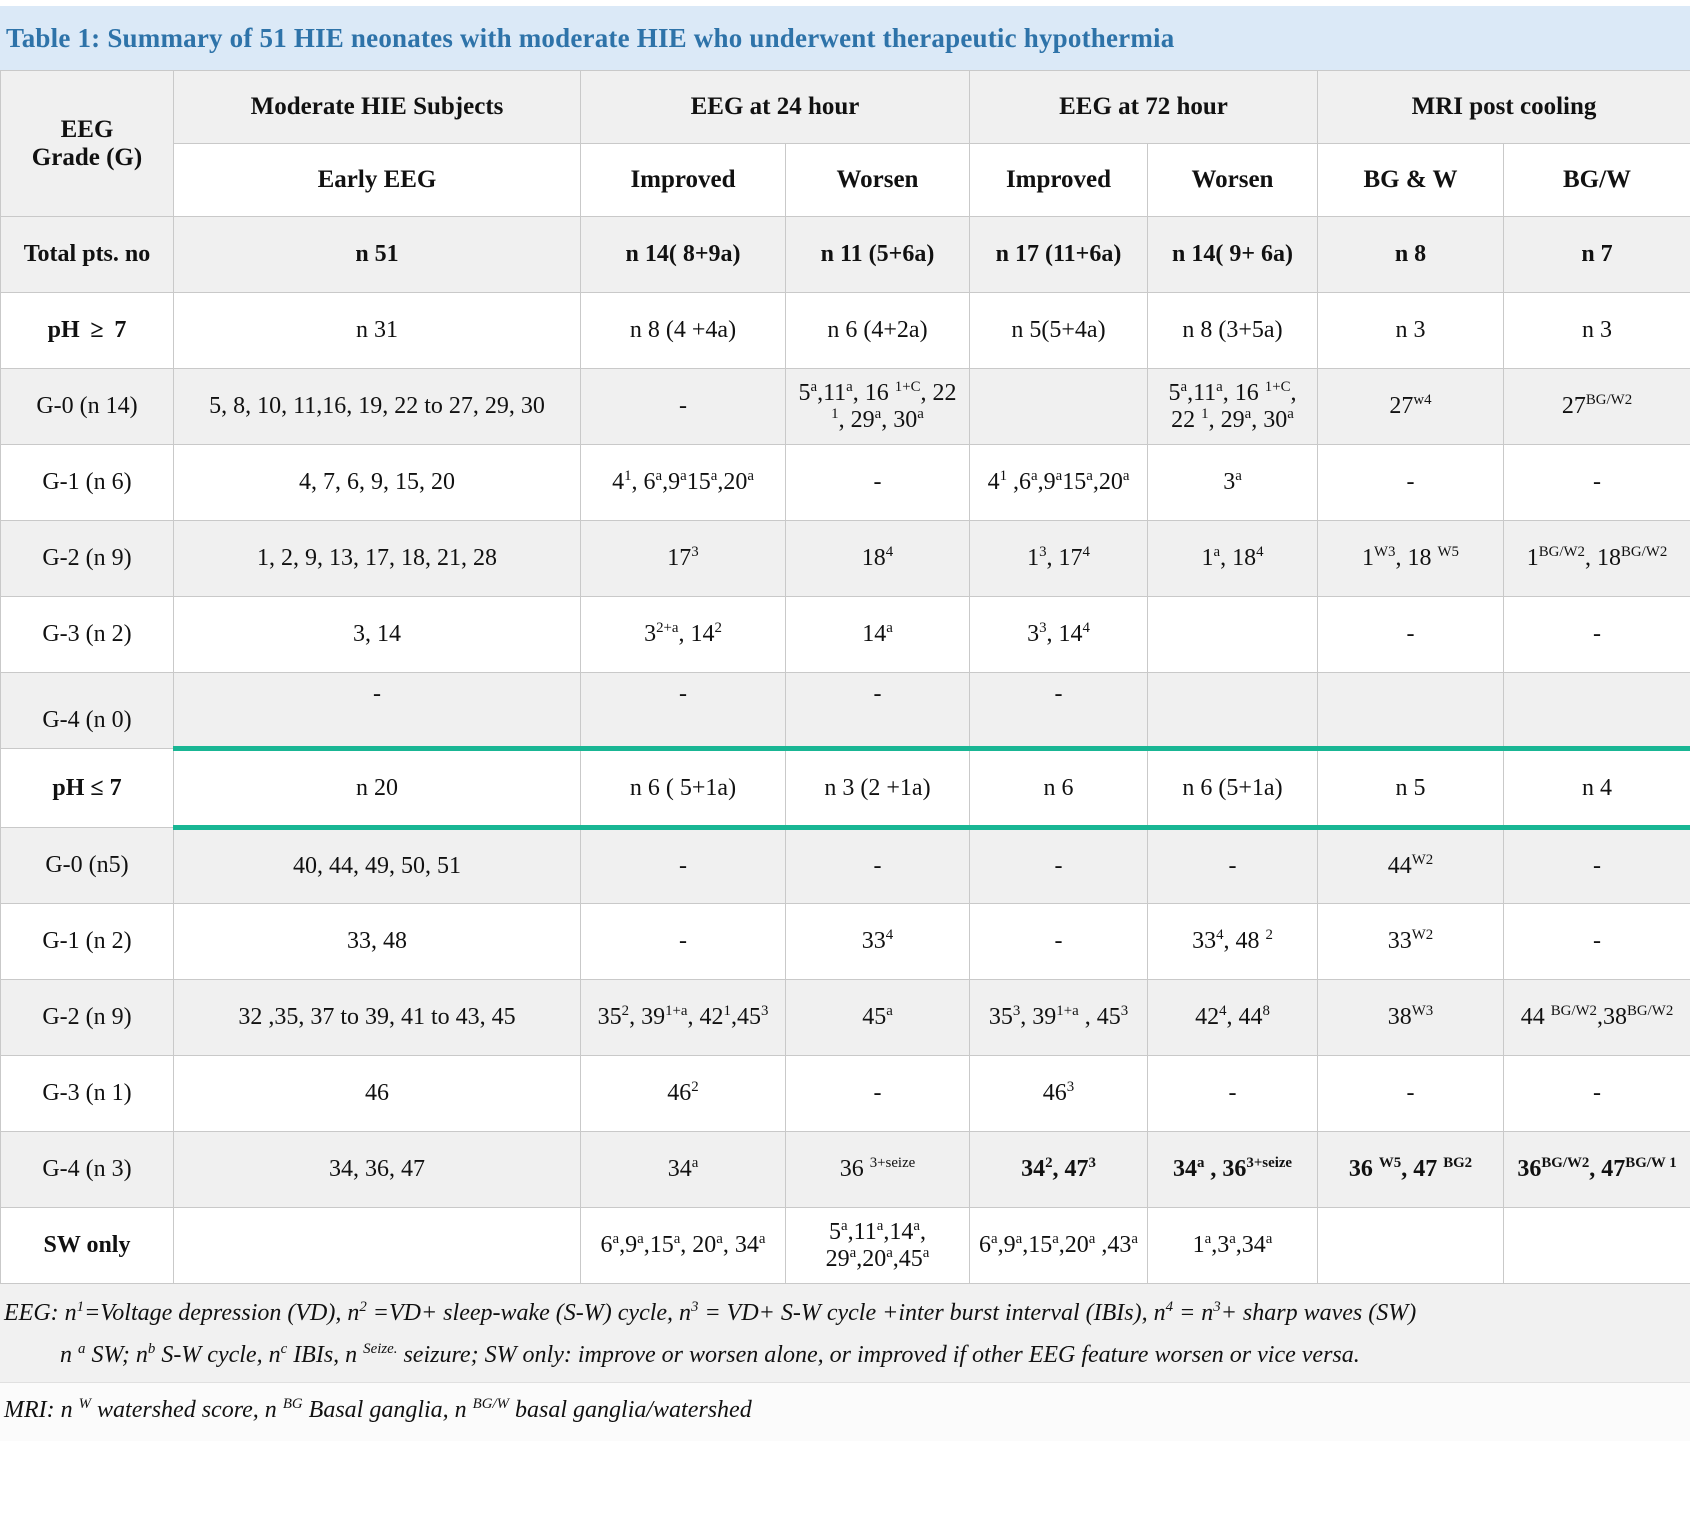 The width and height of the screenshot is (1690, 1521). What do you see at coordinates (1233, 559) in the screenshot?
I see `table-cell: 1a, 184` at bounding box center [1233, 559].